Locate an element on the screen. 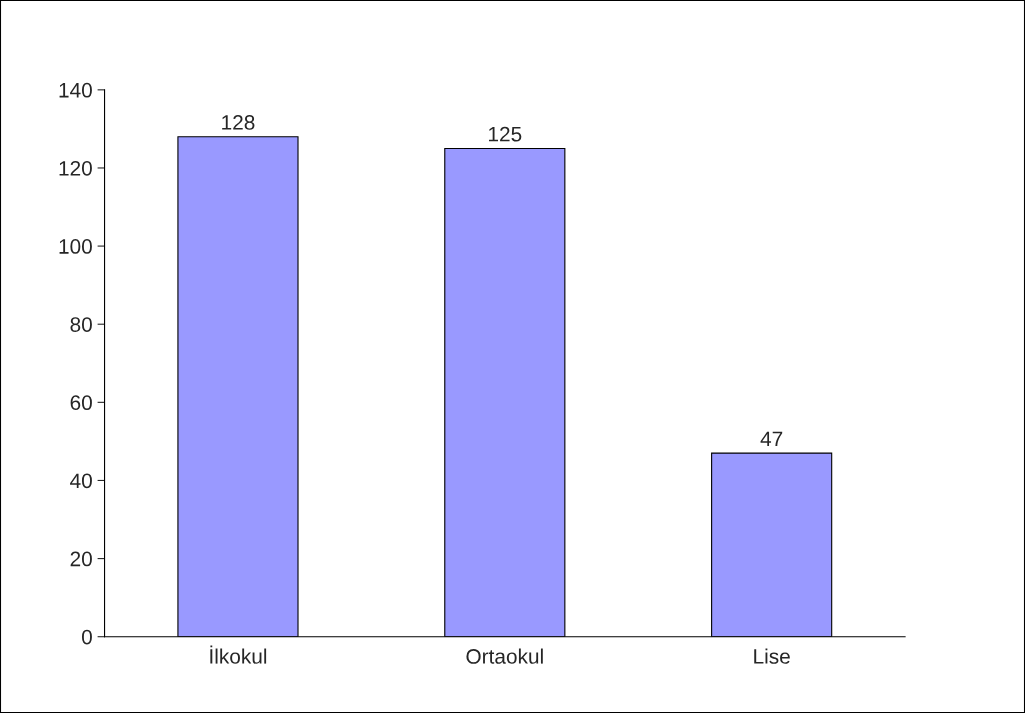  x-tick-label: Ortaokul is located at coordinates (504, 656).